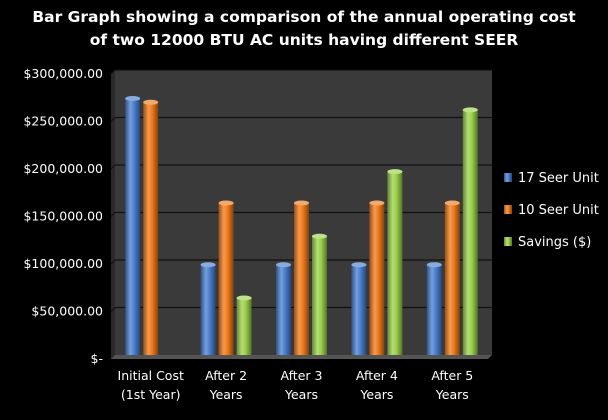  What do you see at coordinates (554, 242) in the screenshot?
I see `legend-label: Savings ($)` at bounding box center [554, 242].